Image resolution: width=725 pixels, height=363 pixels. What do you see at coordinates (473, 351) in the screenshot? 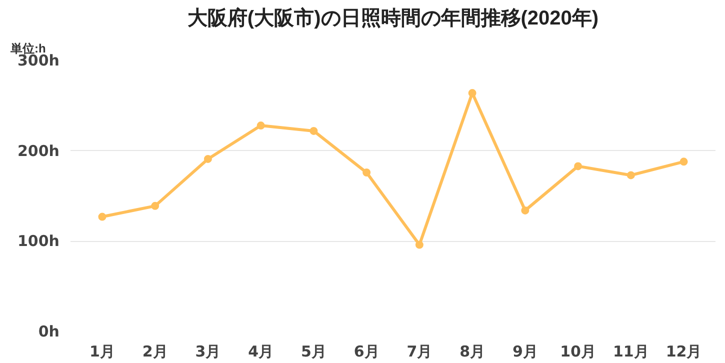
I see `x-tick-label: 8月` at bounding box center [473, 351].